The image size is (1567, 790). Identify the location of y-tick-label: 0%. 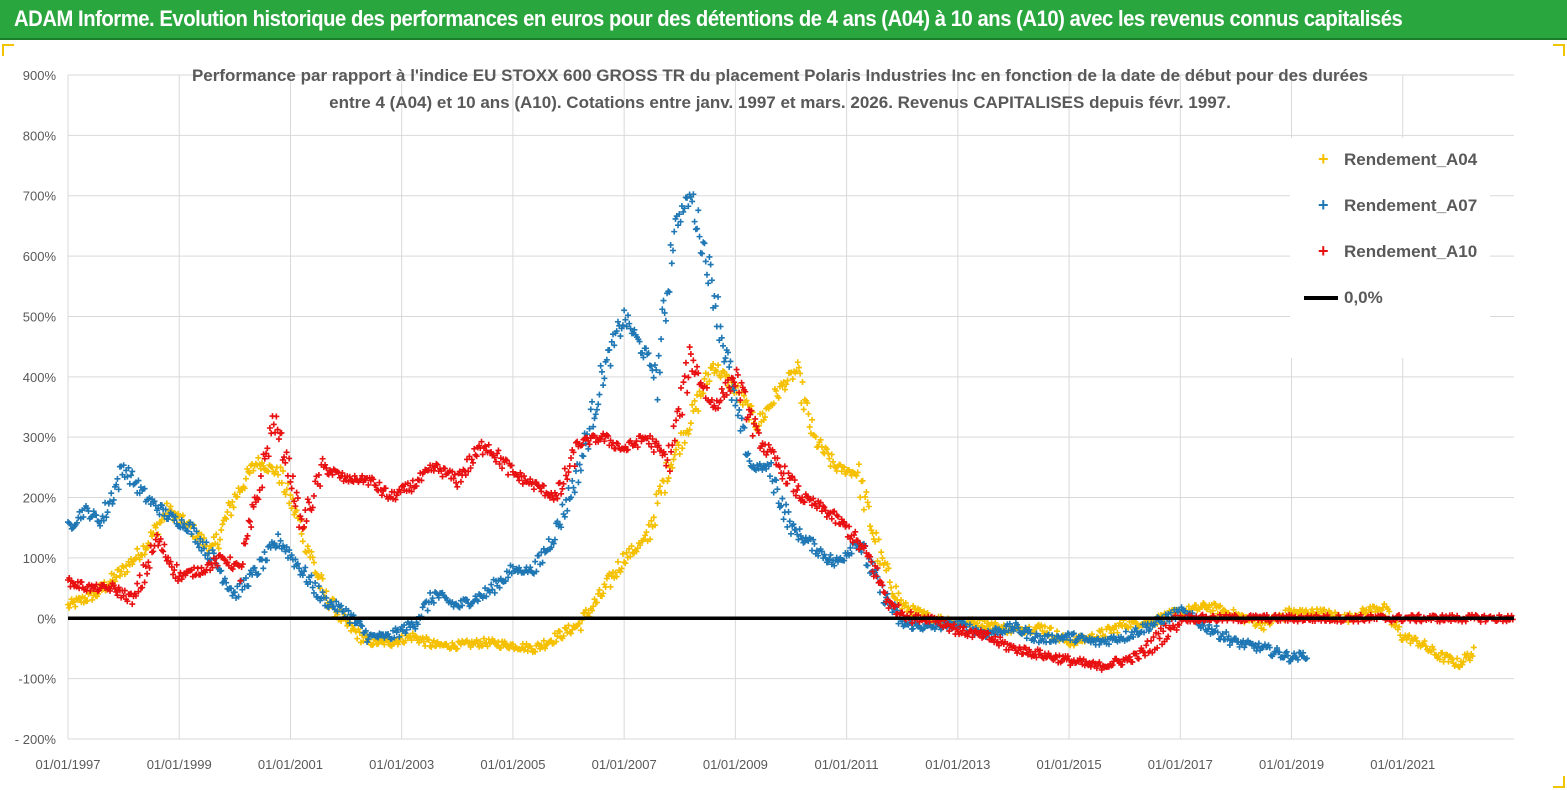
(46, 618).